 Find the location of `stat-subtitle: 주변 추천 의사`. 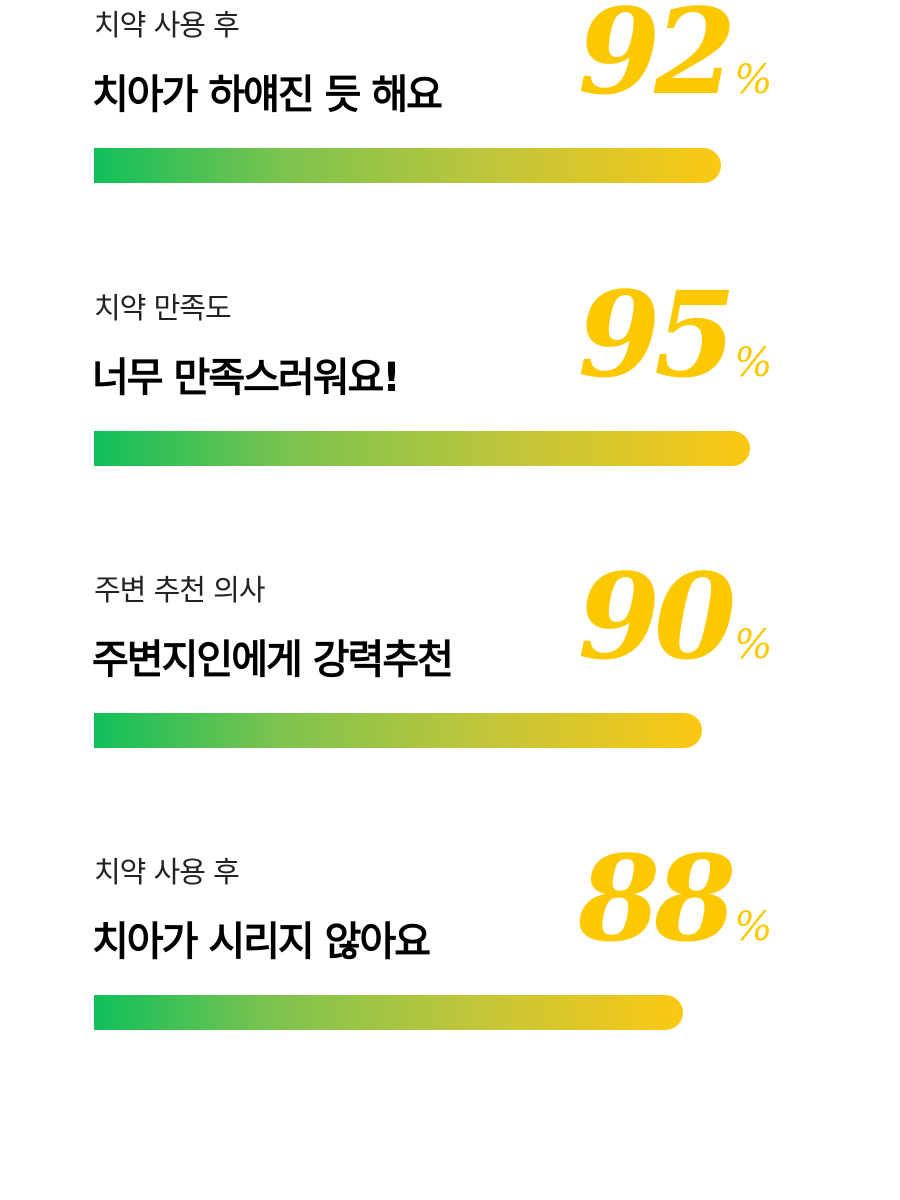

stat-subtitle: 주변 추천 의사 is located at coordinates (180, 590).